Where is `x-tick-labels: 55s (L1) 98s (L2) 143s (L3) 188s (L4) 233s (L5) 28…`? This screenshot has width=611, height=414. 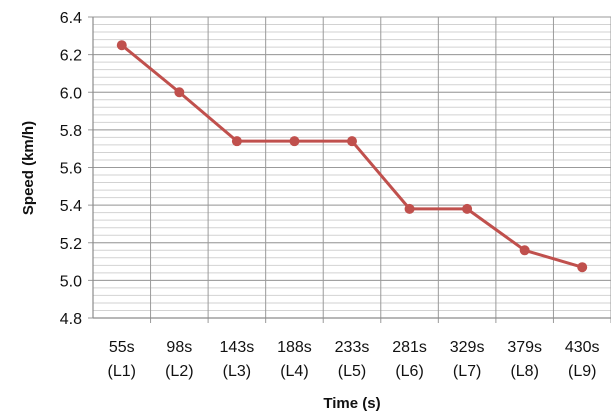
x-tick-labels: 55s (L1) 98s (L2) 143s (L3) 188s (L4) 233s (L5) 28… is located at coordinates (354, 359).